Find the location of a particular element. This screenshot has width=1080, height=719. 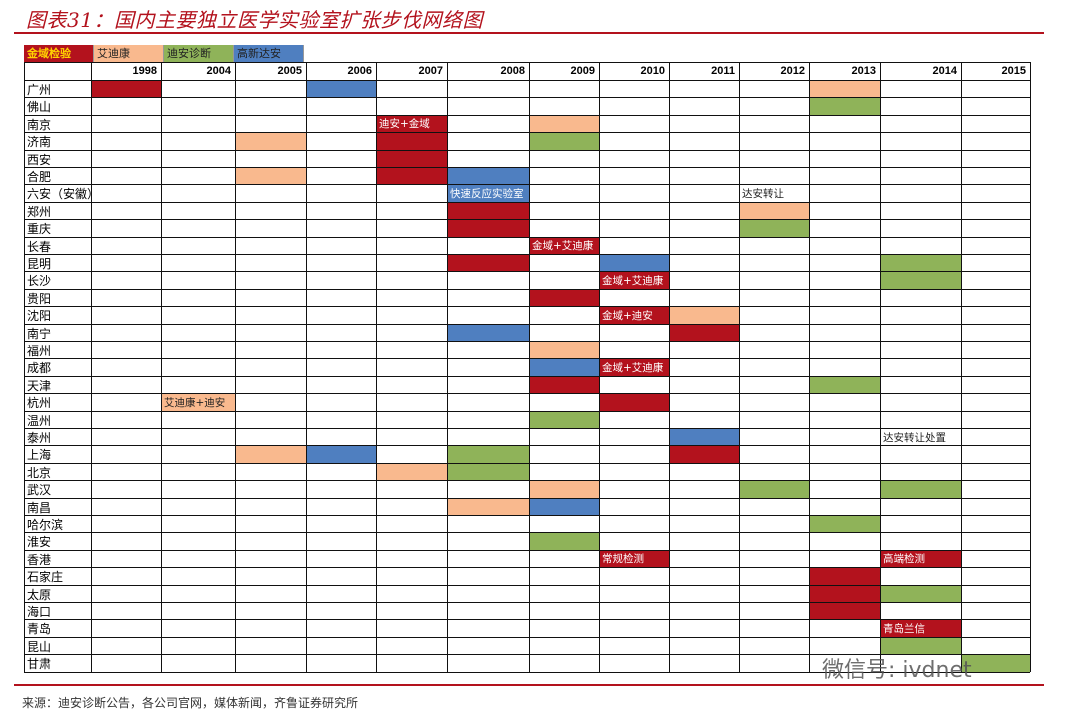

year-header: 2009 is located at coordinates (582, 71).